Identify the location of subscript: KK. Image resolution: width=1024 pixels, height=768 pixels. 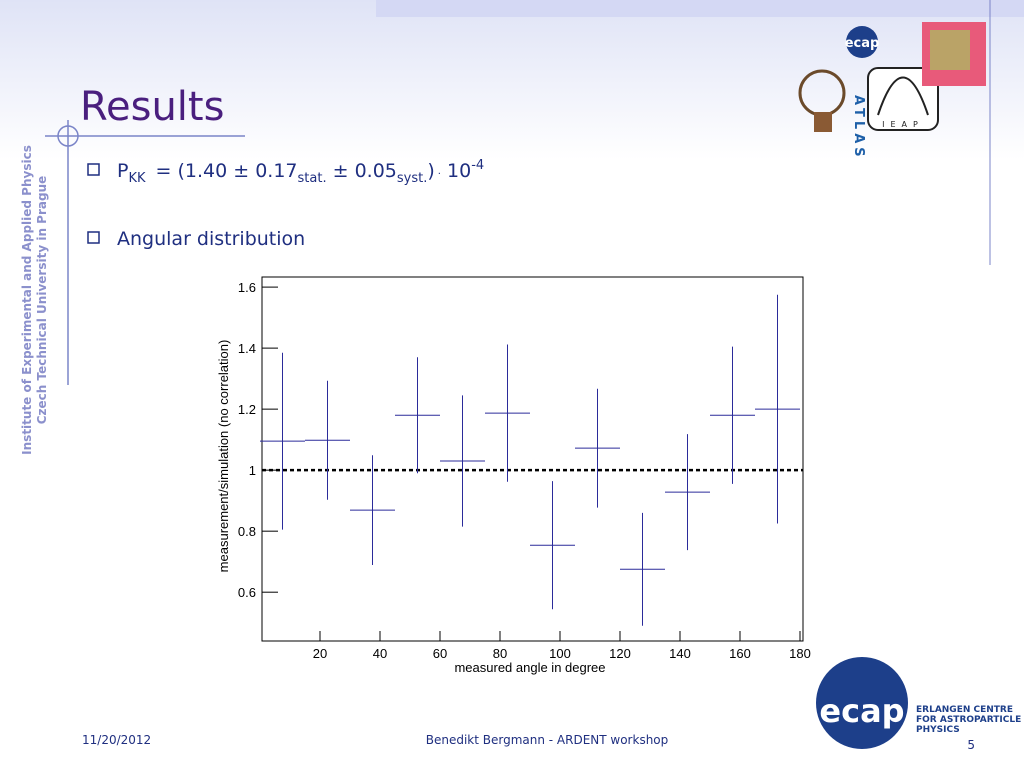
(137, 178).